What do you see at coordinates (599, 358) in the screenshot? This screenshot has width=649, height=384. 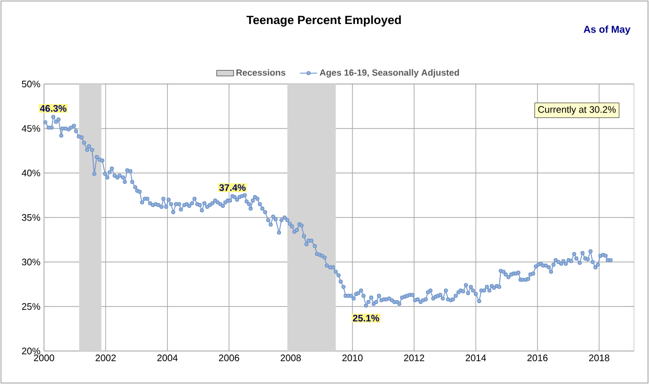 I see `x-tick-label: 2018` at bounding box center [599, 358].